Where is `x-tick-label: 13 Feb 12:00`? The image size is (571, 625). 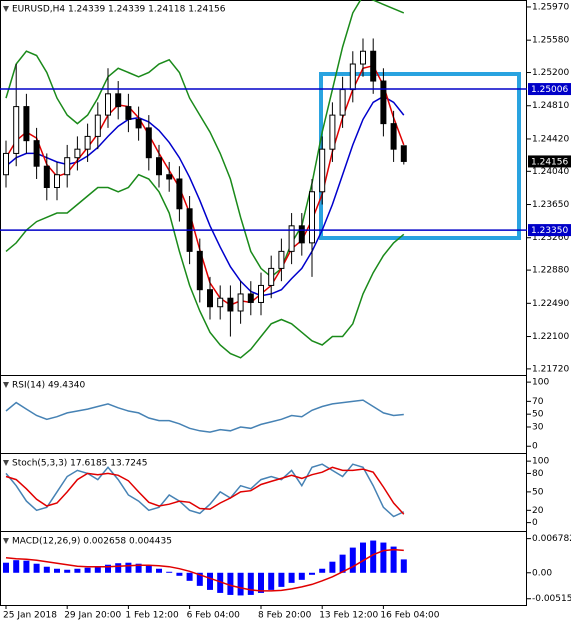
x-tick-label: 13 Feb 12:00 is located at coordinates (348, 616).